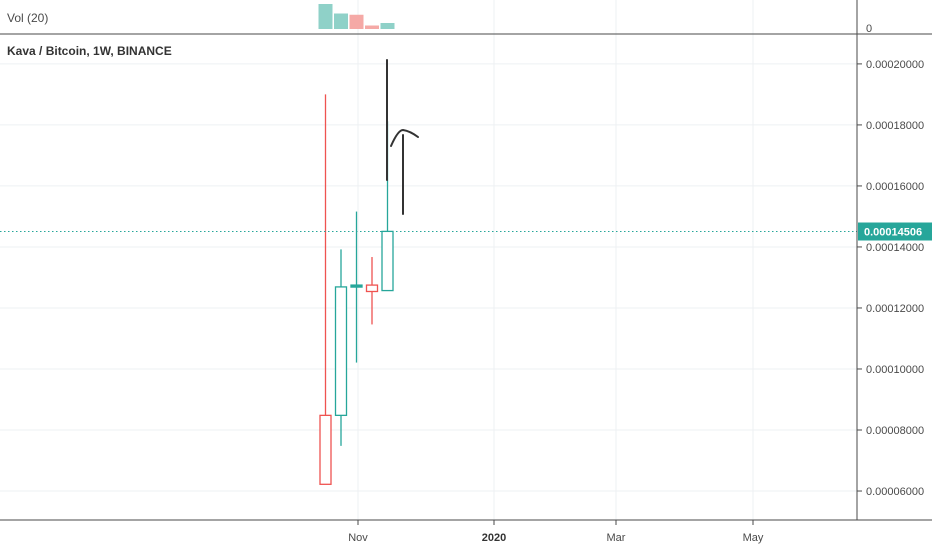 The width and height of the screenshot is (932, 550). I want to click on symbol-title: Kava / Bitcoin, 1W, BINANCE, so click(89, 51).